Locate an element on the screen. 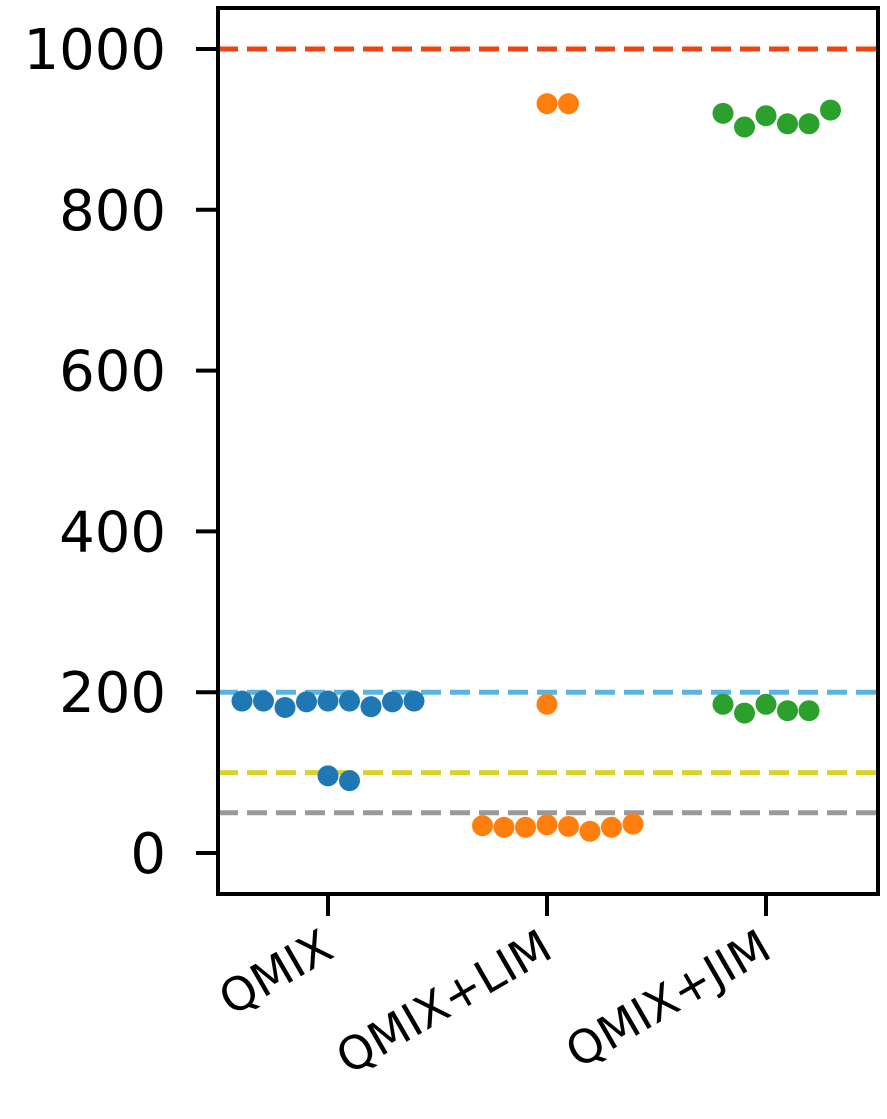 Image resolution: width=887 pixels, height=1119 pixels. y-tick-label-600: 600 is located at coordinates (112, 372).